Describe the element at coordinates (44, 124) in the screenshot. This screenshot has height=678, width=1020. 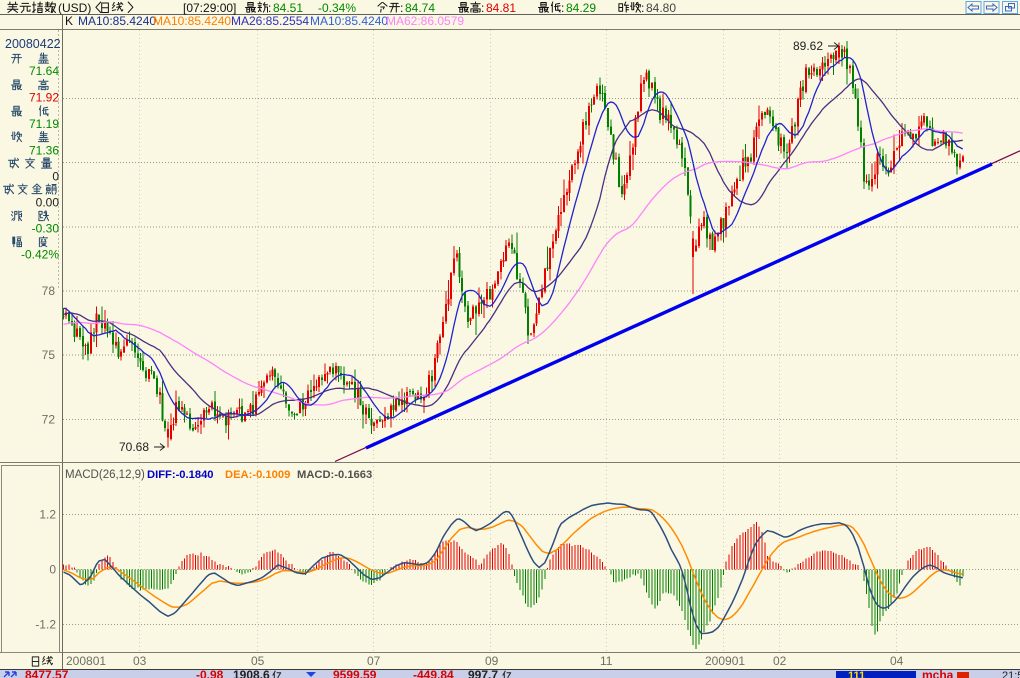
I see `svg-text: 71.19` at that location.